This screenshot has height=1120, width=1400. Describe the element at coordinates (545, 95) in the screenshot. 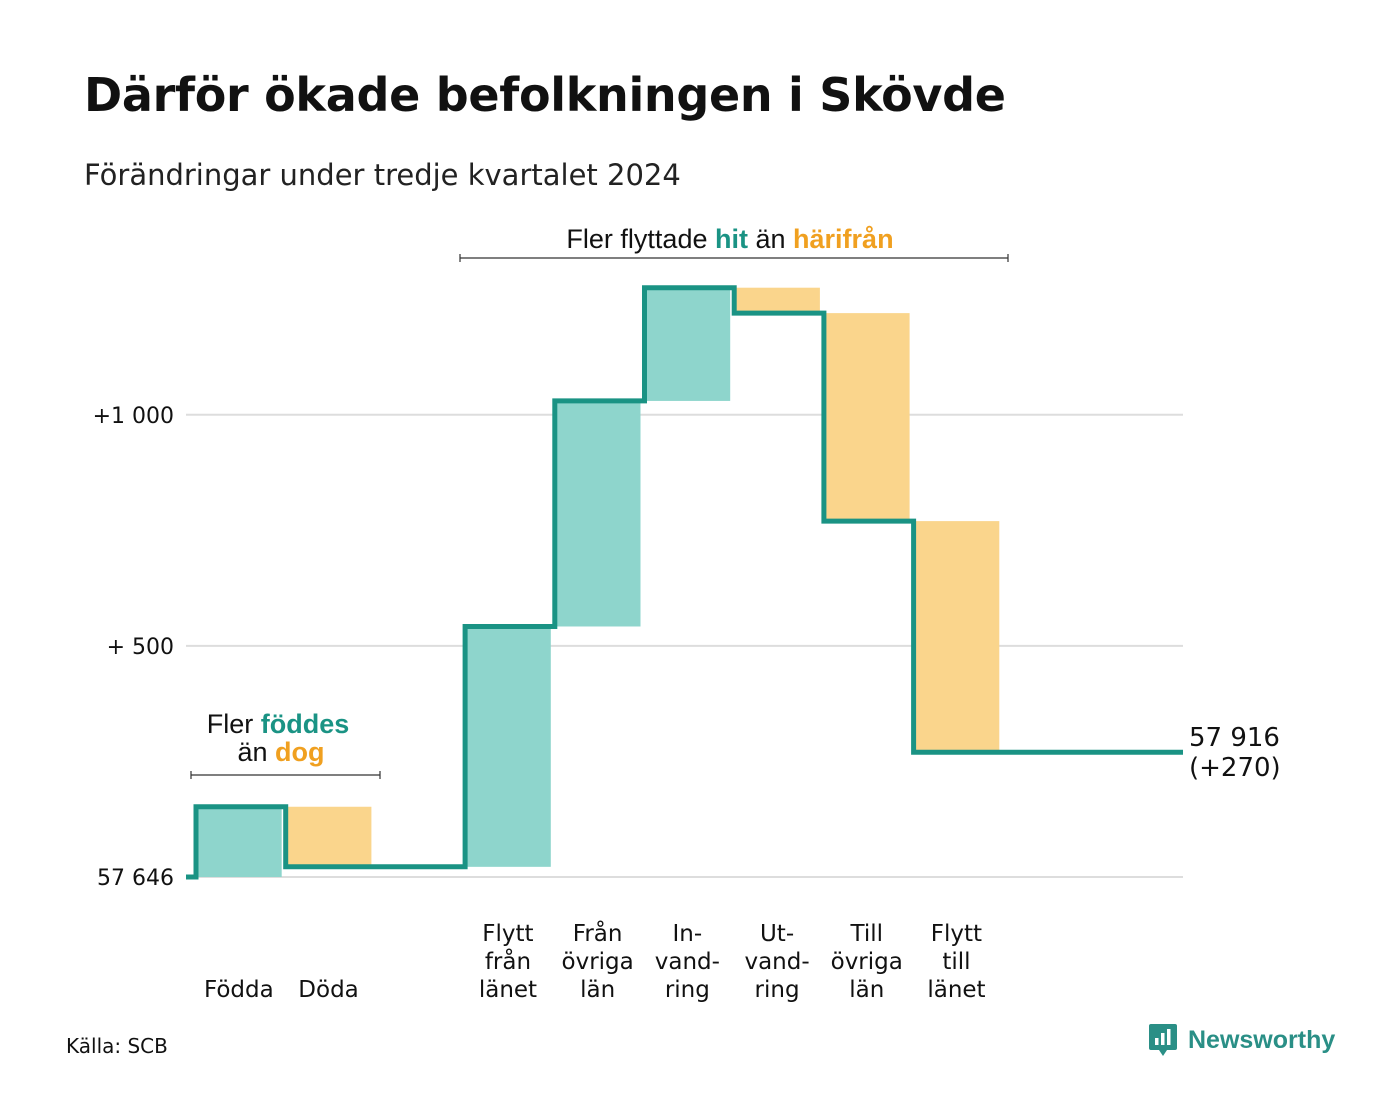

I see `chart-title: Därför ökade befolkningen i Skövde` at that location.